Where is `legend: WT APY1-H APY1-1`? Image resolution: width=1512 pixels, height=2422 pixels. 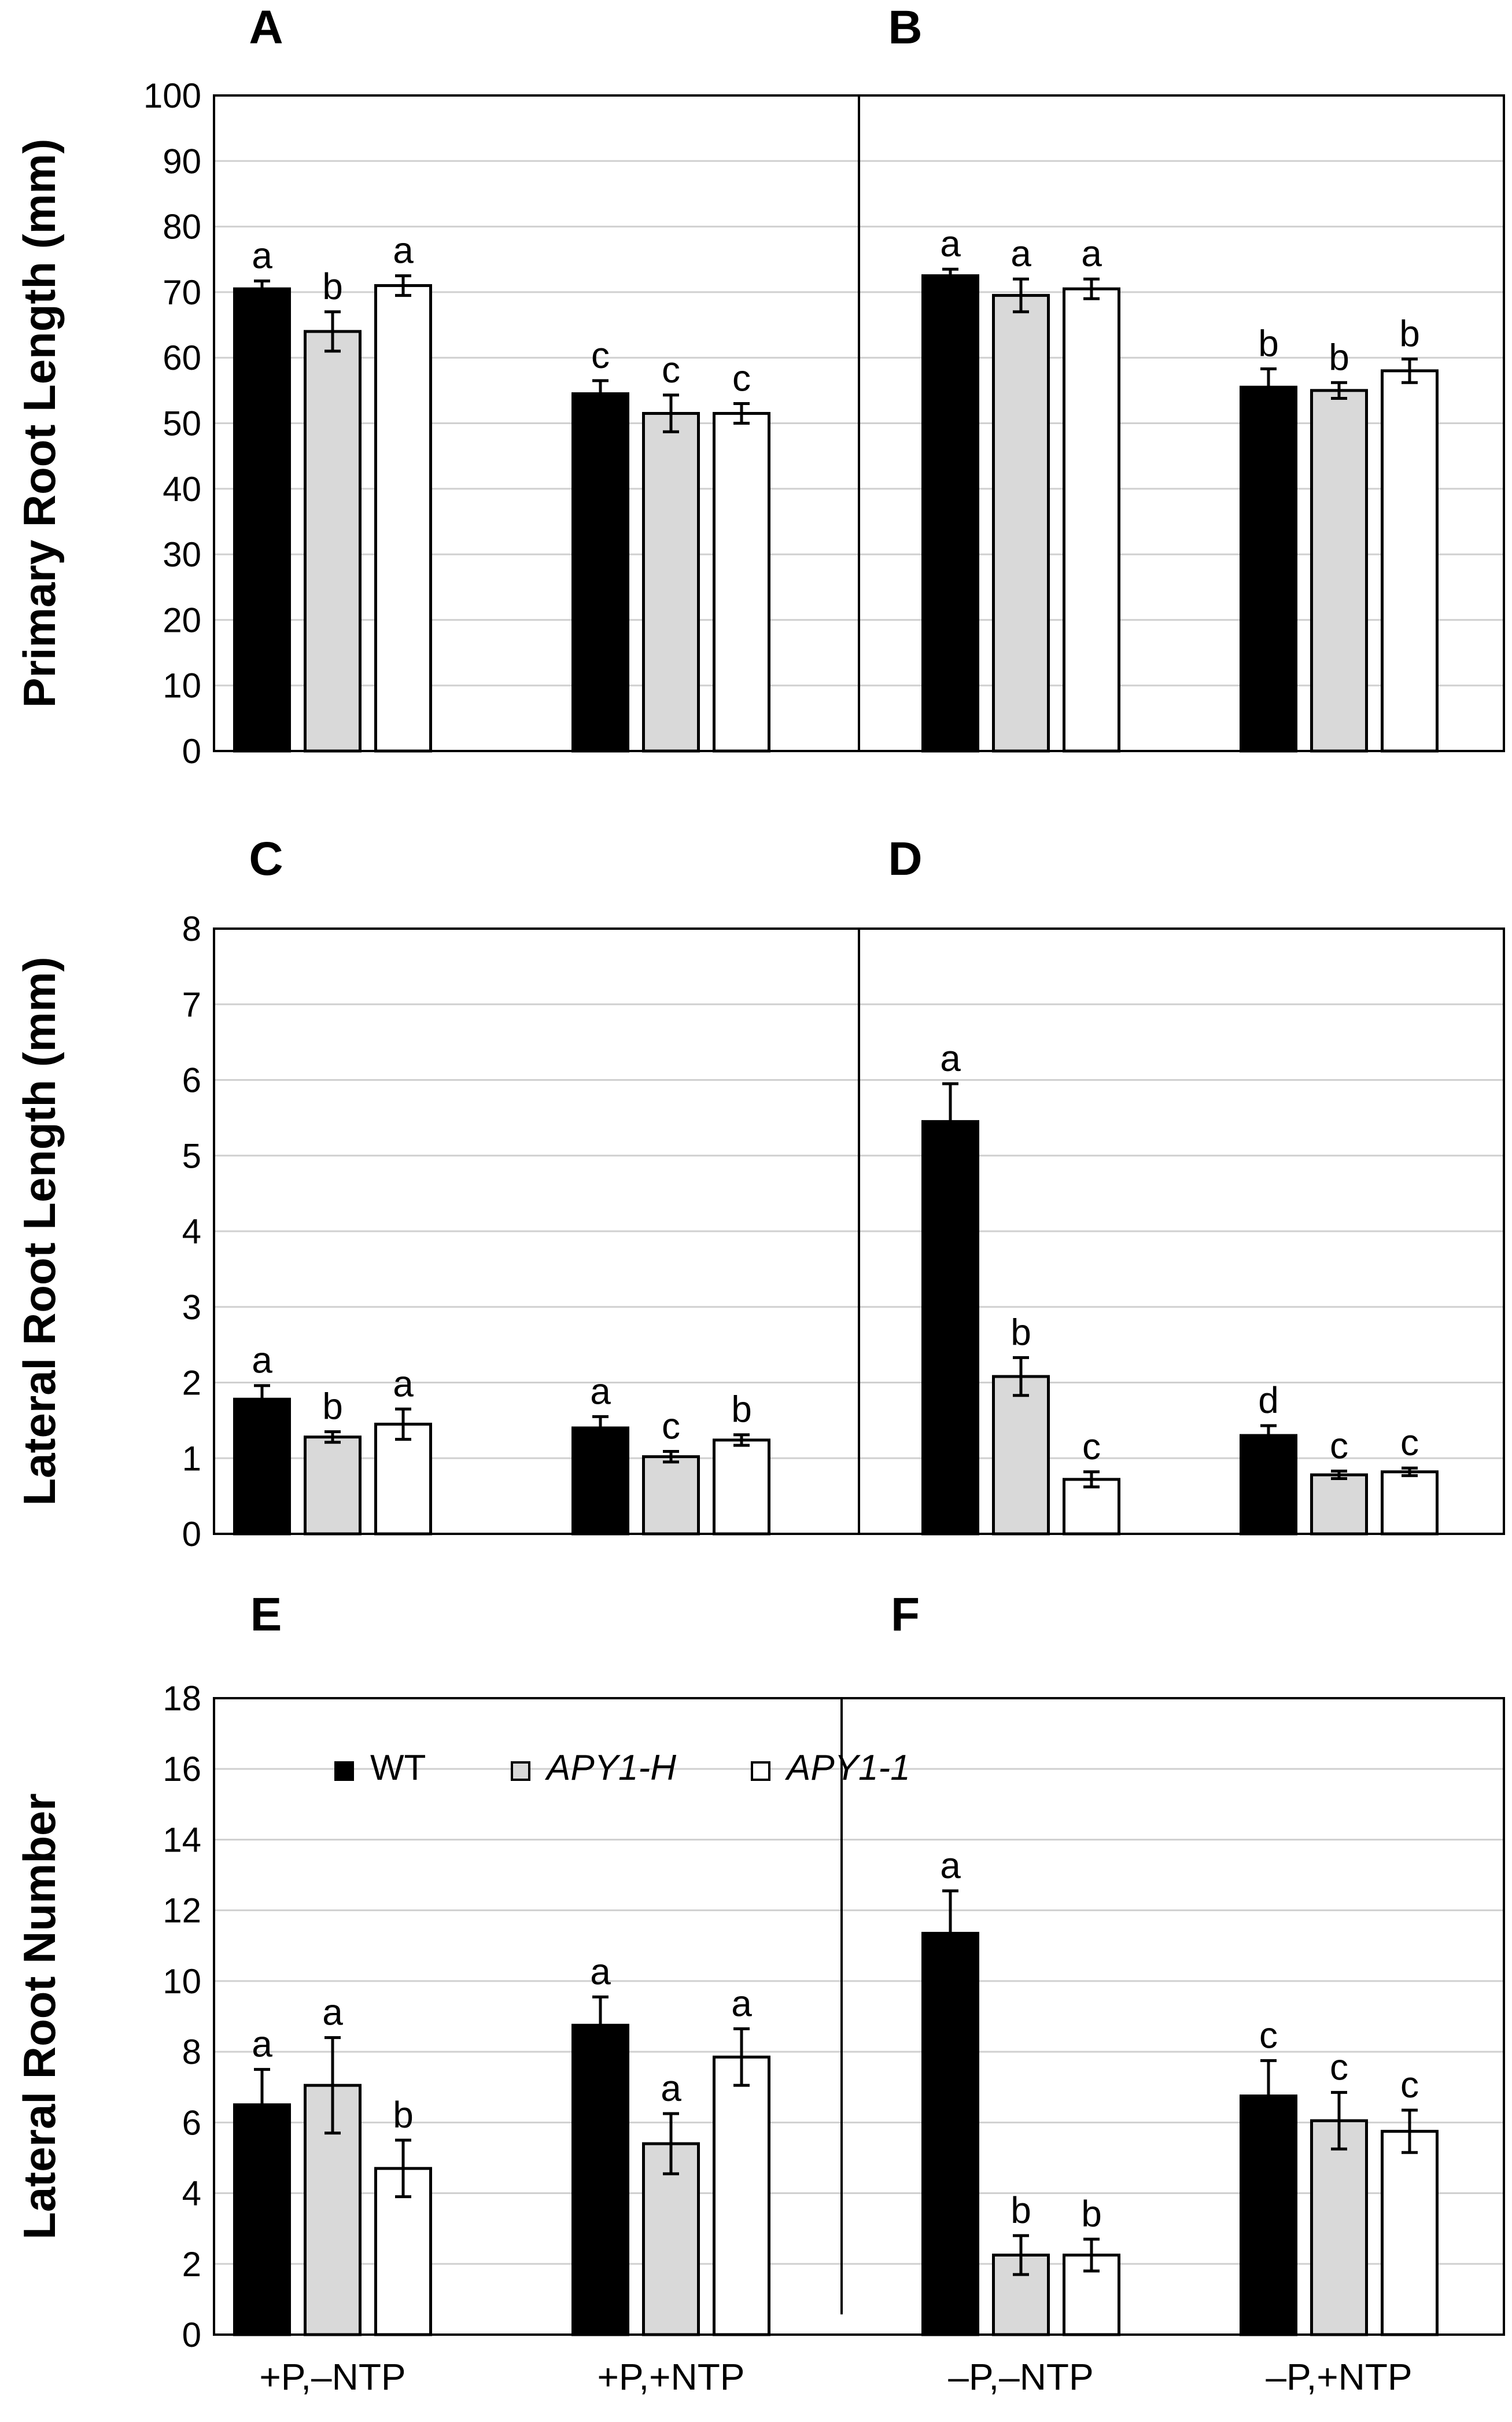
legend: WT APY1-H APY1-1 is located at coordinates (622, 1768).